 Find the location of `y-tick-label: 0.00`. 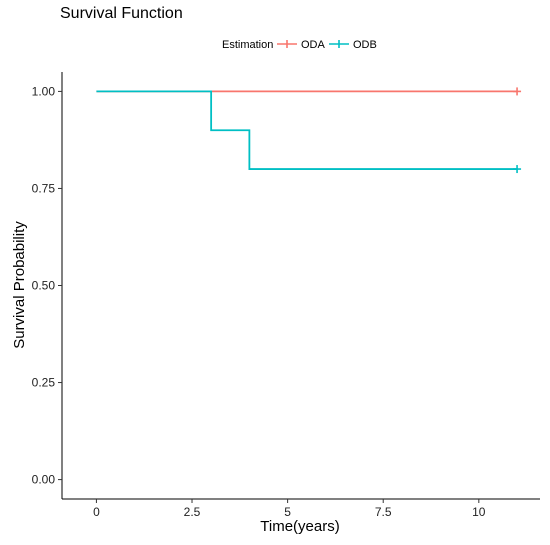

y-tick-label: 0.00 is located at coordinates (44, 480).